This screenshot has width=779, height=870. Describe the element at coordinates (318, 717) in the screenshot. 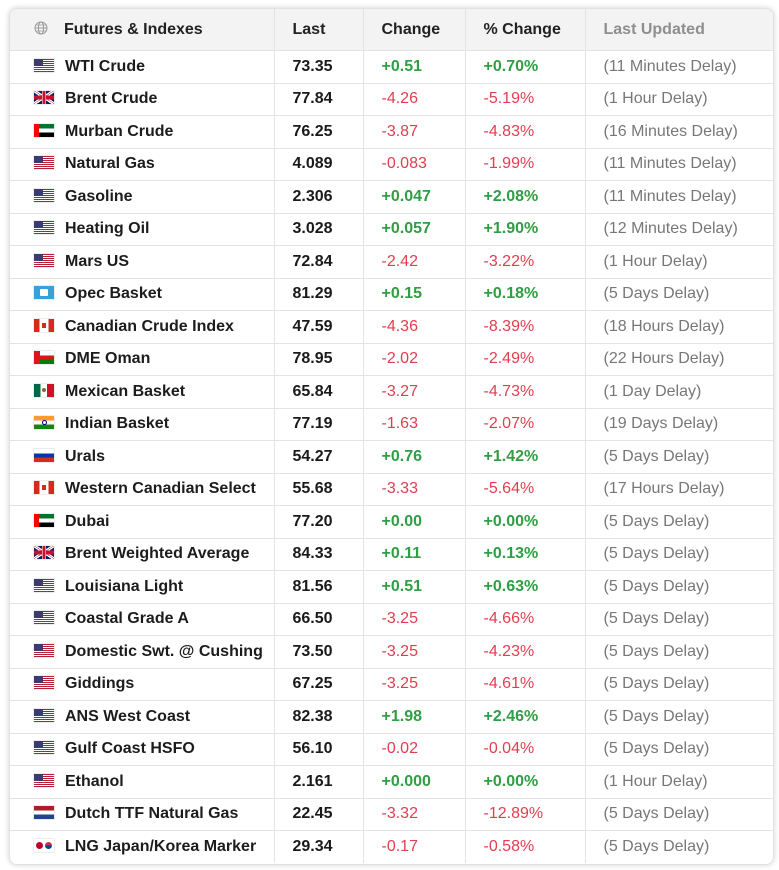

I see `last-price: 82.38` at that location.